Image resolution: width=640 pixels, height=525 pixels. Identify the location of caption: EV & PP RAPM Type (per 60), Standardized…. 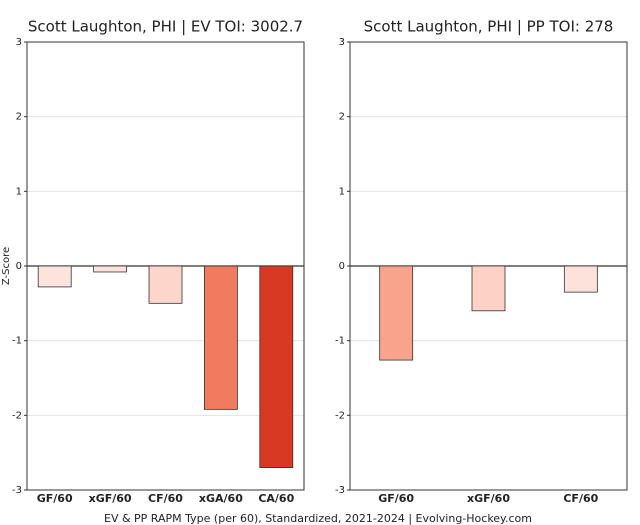
(318, 518).